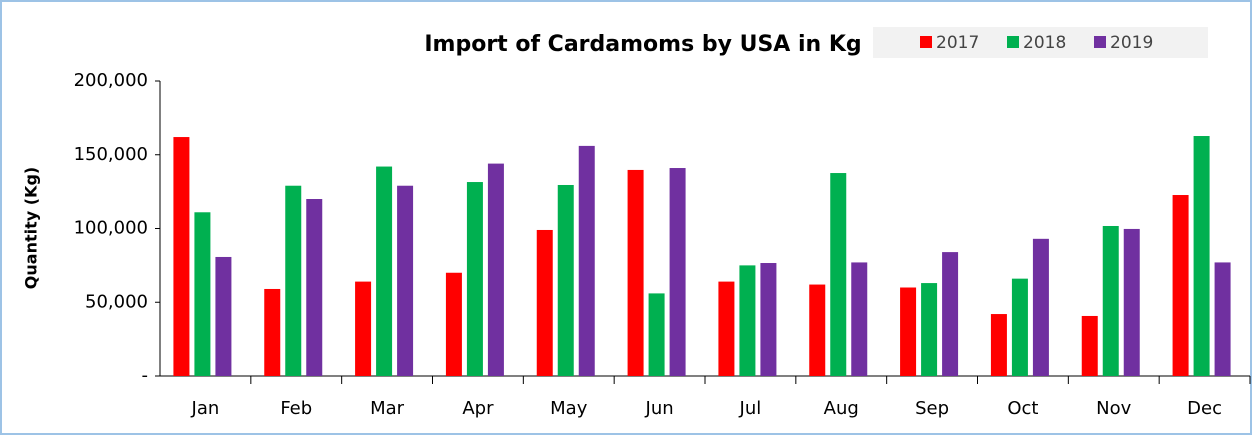  I want to click on y-tick-label: 100,000, so click(111, 228).